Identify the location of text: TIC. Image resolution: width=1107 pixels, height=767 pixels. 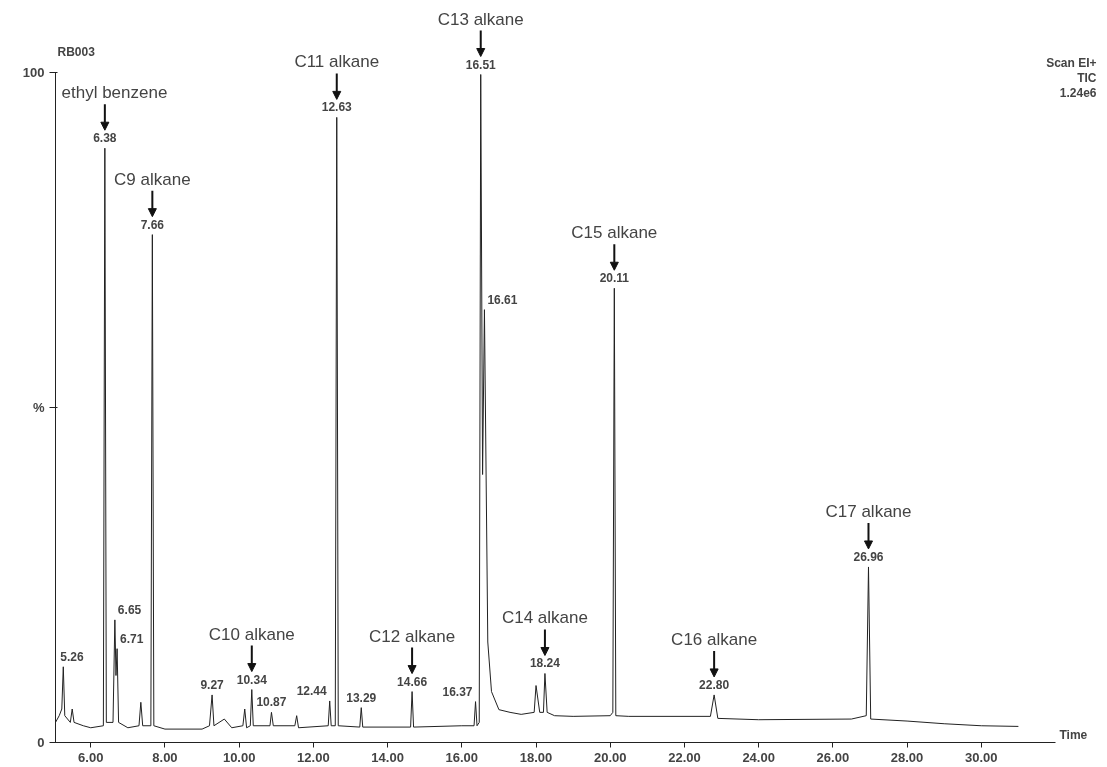
(1087, 77).